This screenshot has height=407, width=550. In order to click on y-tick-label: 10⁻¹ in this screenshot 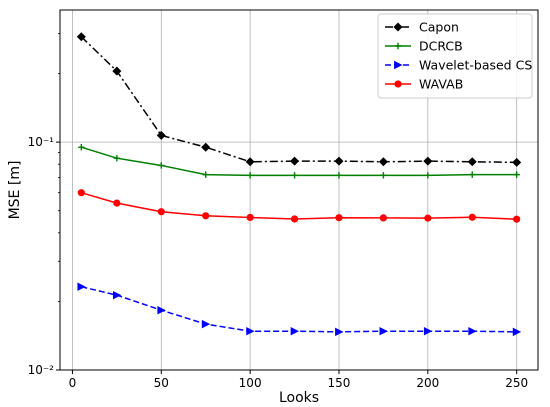, I will do `click(41, 142)`.